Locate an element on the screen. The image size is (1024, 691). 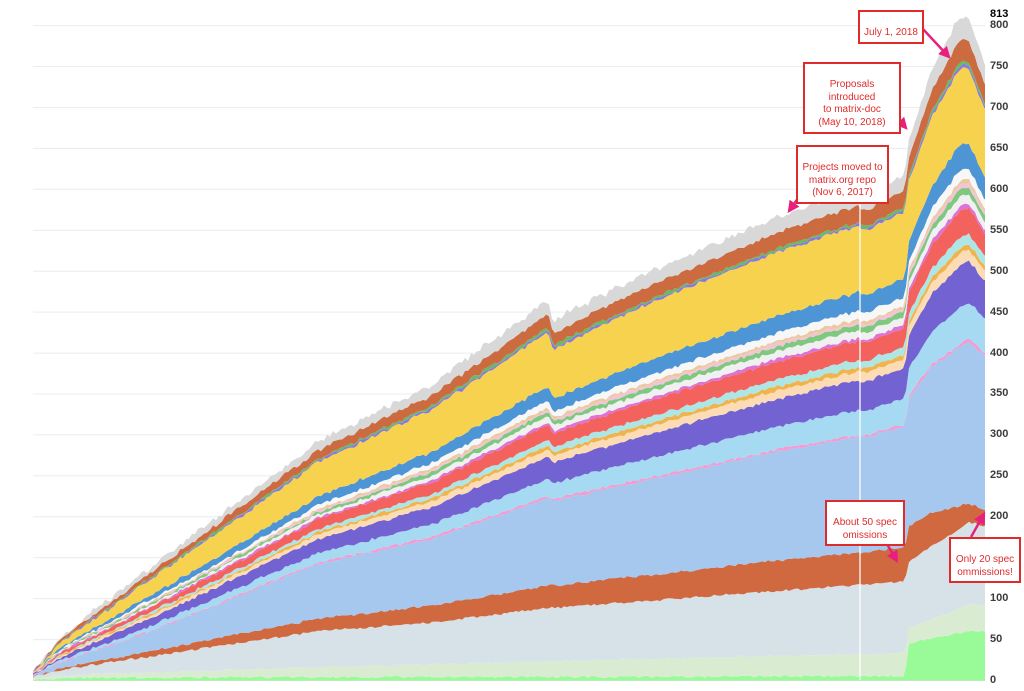
annotation-july-1-2018: July 1, 2018 is located at coordinates (891, 27).